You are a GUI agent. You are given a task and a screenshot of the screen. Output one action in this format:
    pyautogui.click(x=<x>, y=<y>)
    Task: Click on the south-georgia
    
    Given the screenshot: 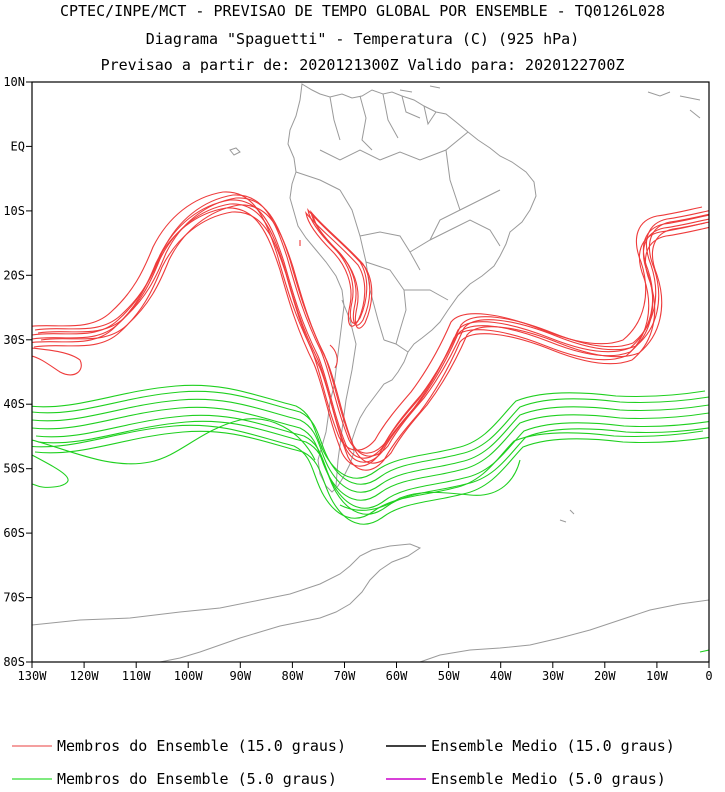 What is the action you would take?
    pyautogui.click(x=567, y=516)
    